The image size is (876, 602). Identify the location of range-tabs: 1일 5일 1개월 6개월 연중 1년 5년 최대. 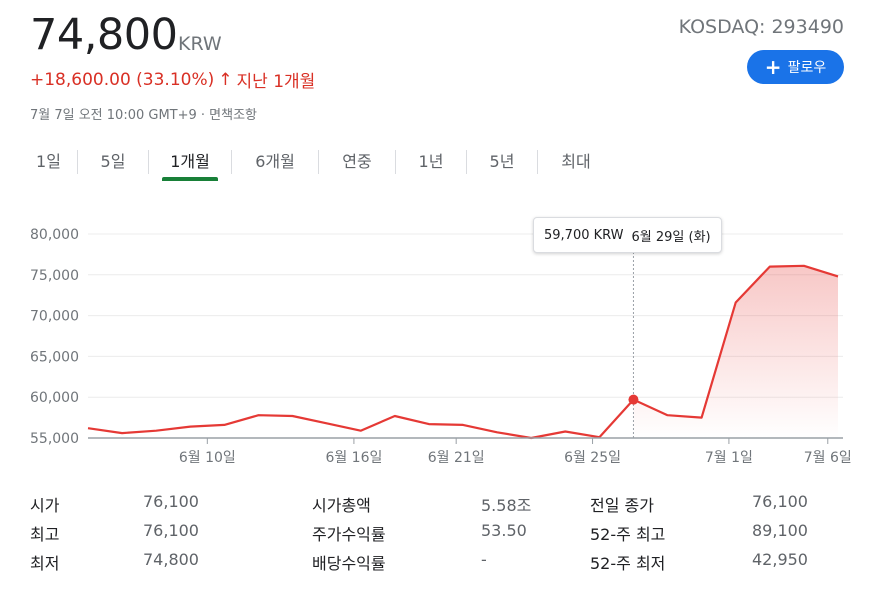
(317, 162).